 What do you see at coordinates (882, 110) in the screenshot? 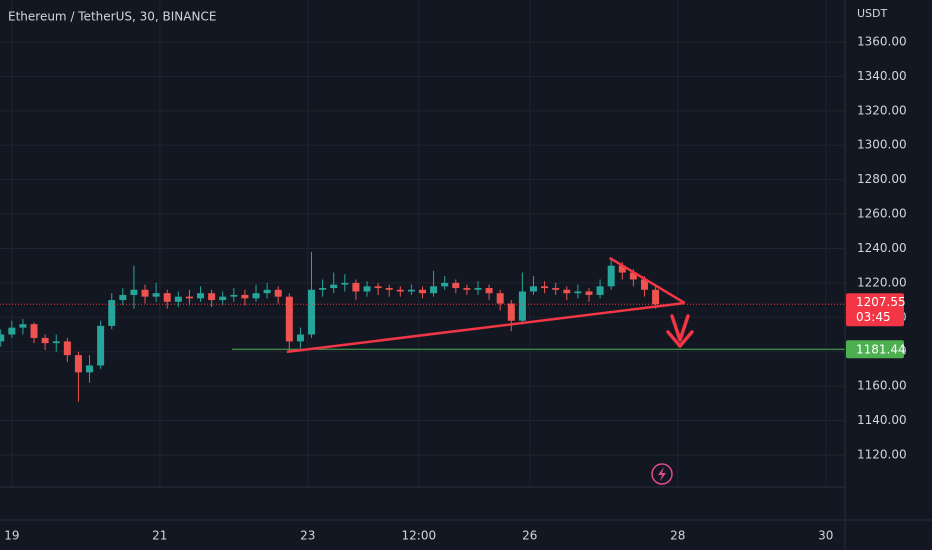
I see `y-tick-label: 1320.00` at bounding box center [882, 110].